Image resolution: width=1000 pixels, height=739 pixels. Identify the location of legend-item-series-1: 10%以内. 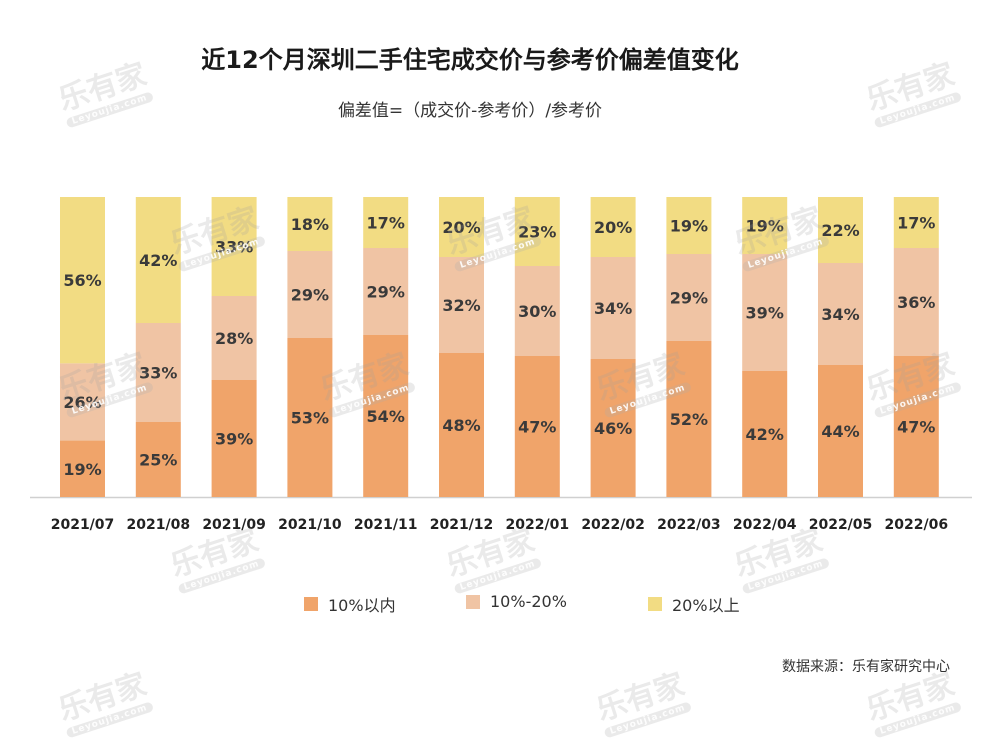
(350, 604).